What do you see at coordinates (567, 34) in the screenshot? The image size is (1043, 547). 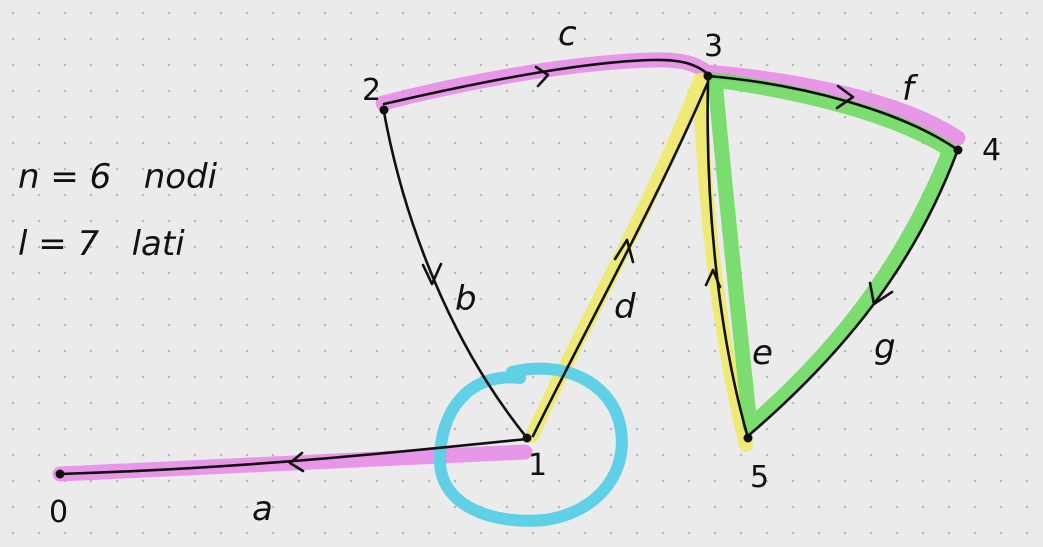 I see `edge-c-label: c` at bounding box center [567, 34].